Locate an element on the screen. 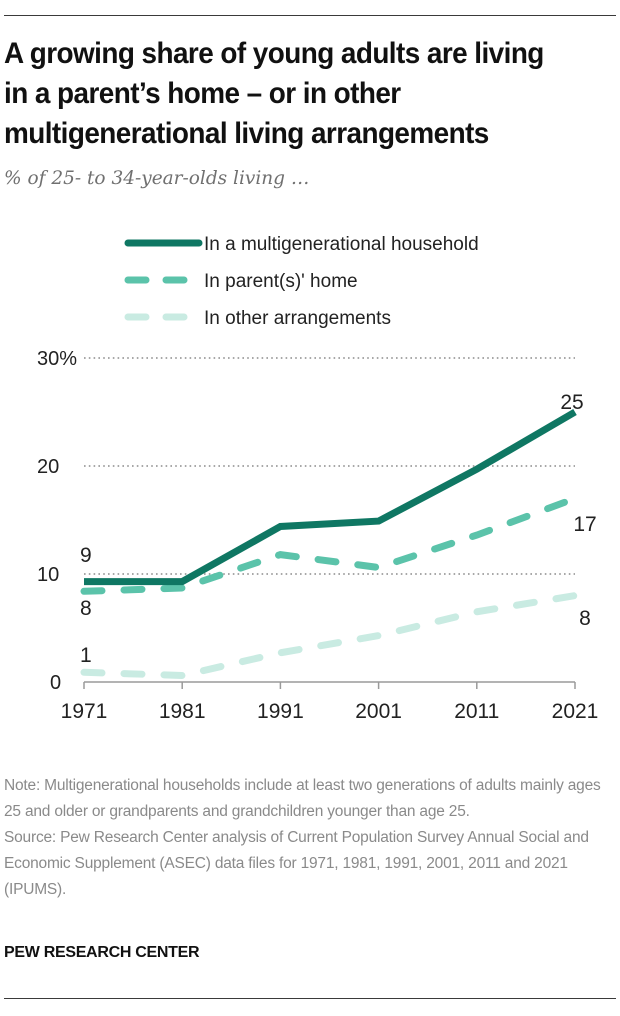 The width and height of the screenshot is (620, 1016). data-label: 9 is located at coordinates (86, 555).